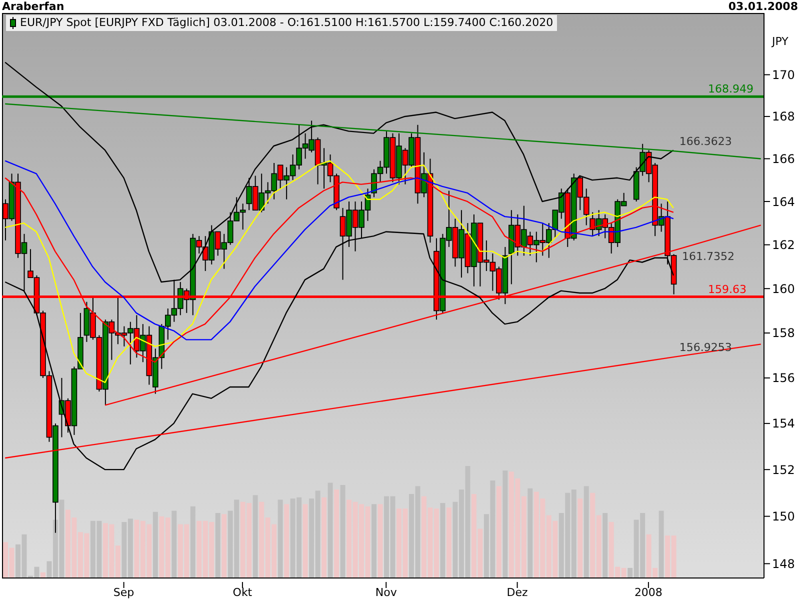 The image size is (800, 600). What do you see at coordinates (783, 469) in the screenshot?
I see `y-tick-label: 152` at bounding box center [783, 469].